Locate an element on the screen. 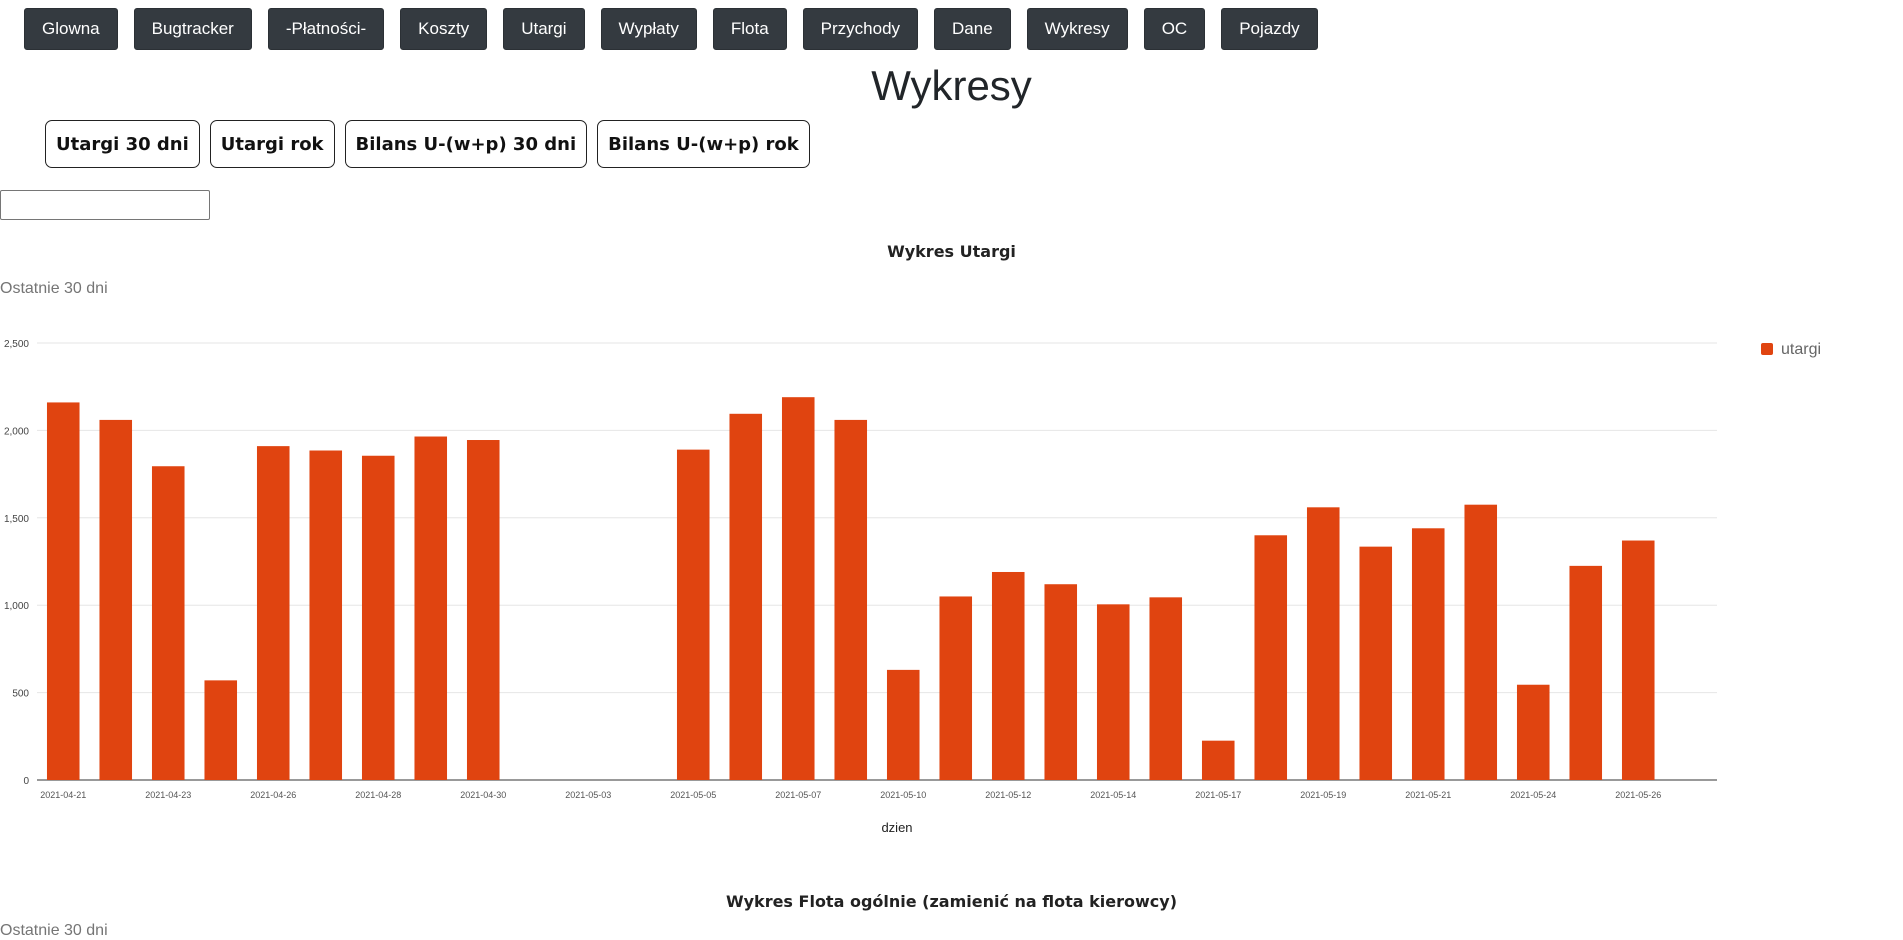  date-input is located at coordinates (105, 205).